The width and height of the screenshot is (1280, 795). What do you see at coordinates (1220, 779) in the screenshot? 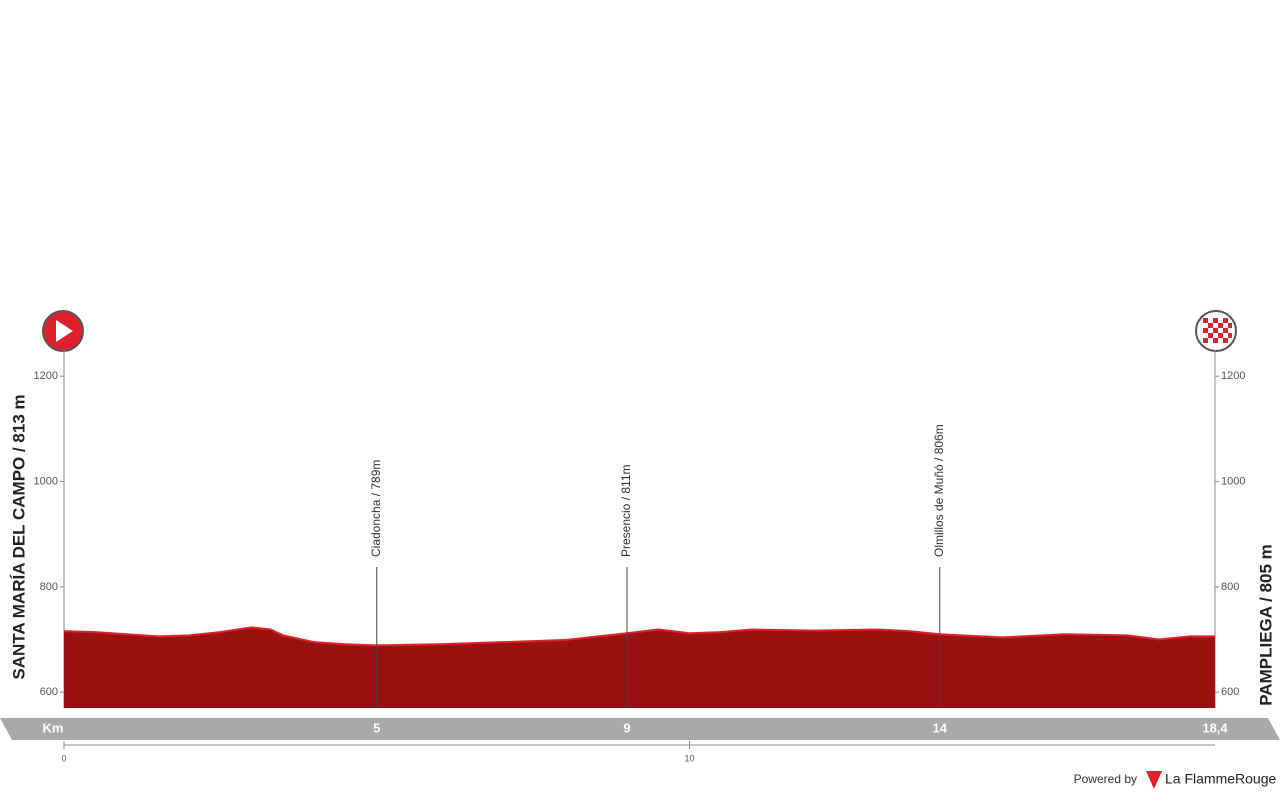
I see `brand-text: La FlammeRouge` at bounding box center [1220, 779].